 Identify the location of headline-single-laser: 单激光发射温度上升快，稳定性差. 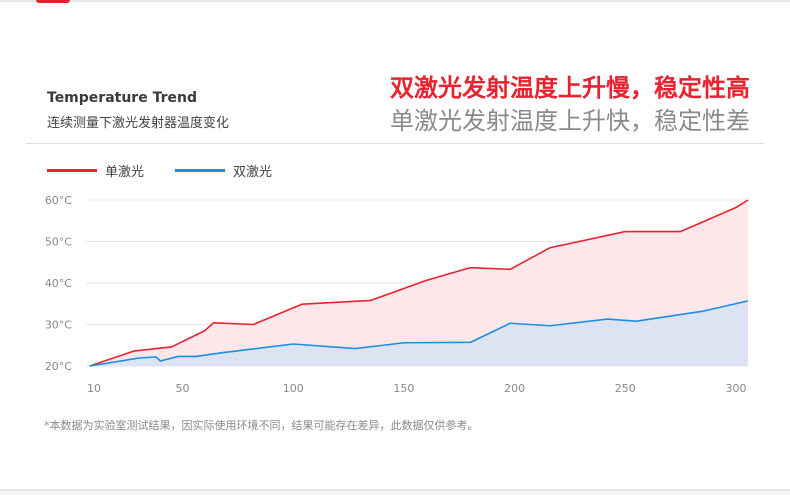
(570, 121).